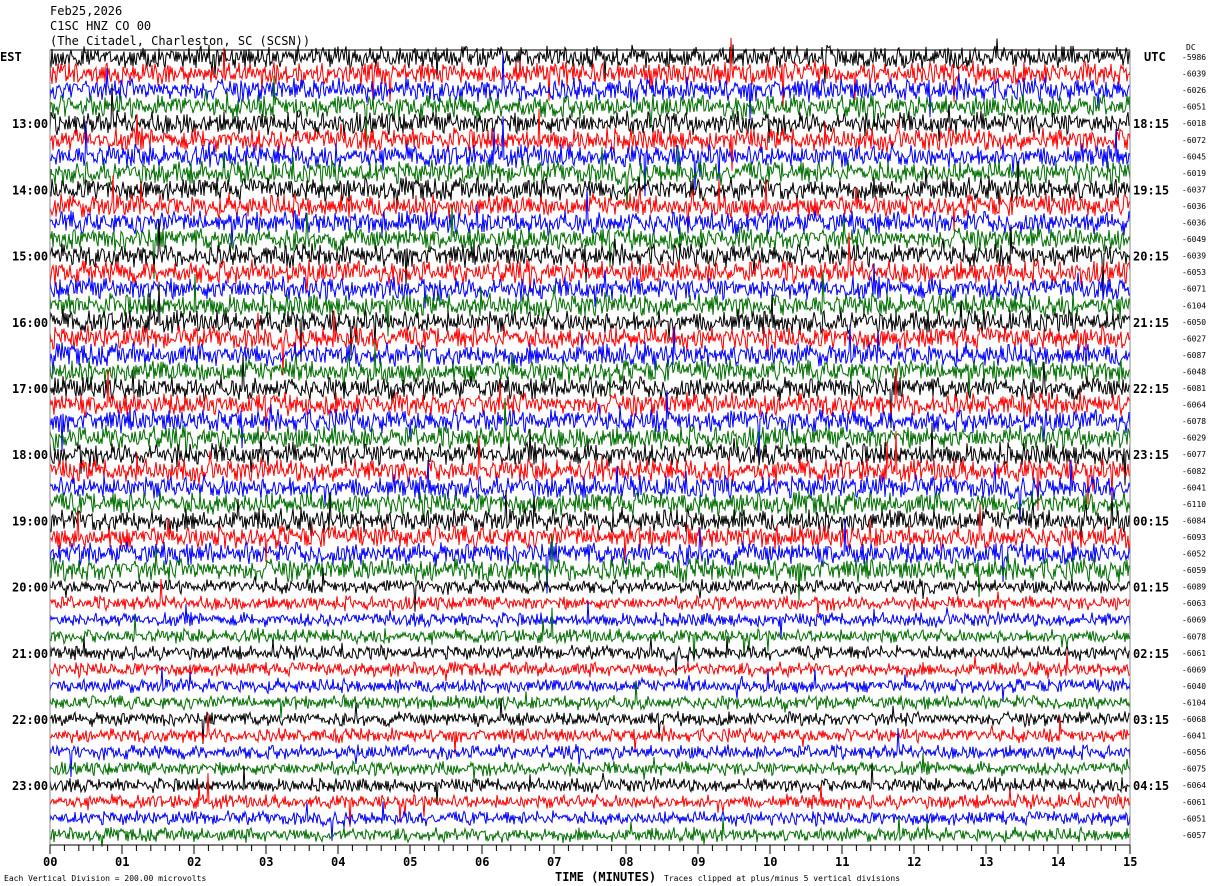  Describe the element at coordinates (1151, 521) in the screenshot. I see `utc-time-label: 00:15` at that location.